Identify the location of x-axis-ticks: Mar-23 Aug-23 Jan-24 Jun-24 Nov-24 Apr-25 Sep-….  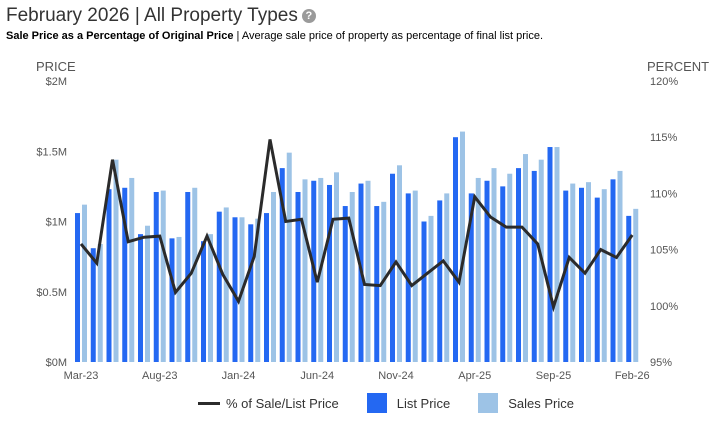
(357, 376).